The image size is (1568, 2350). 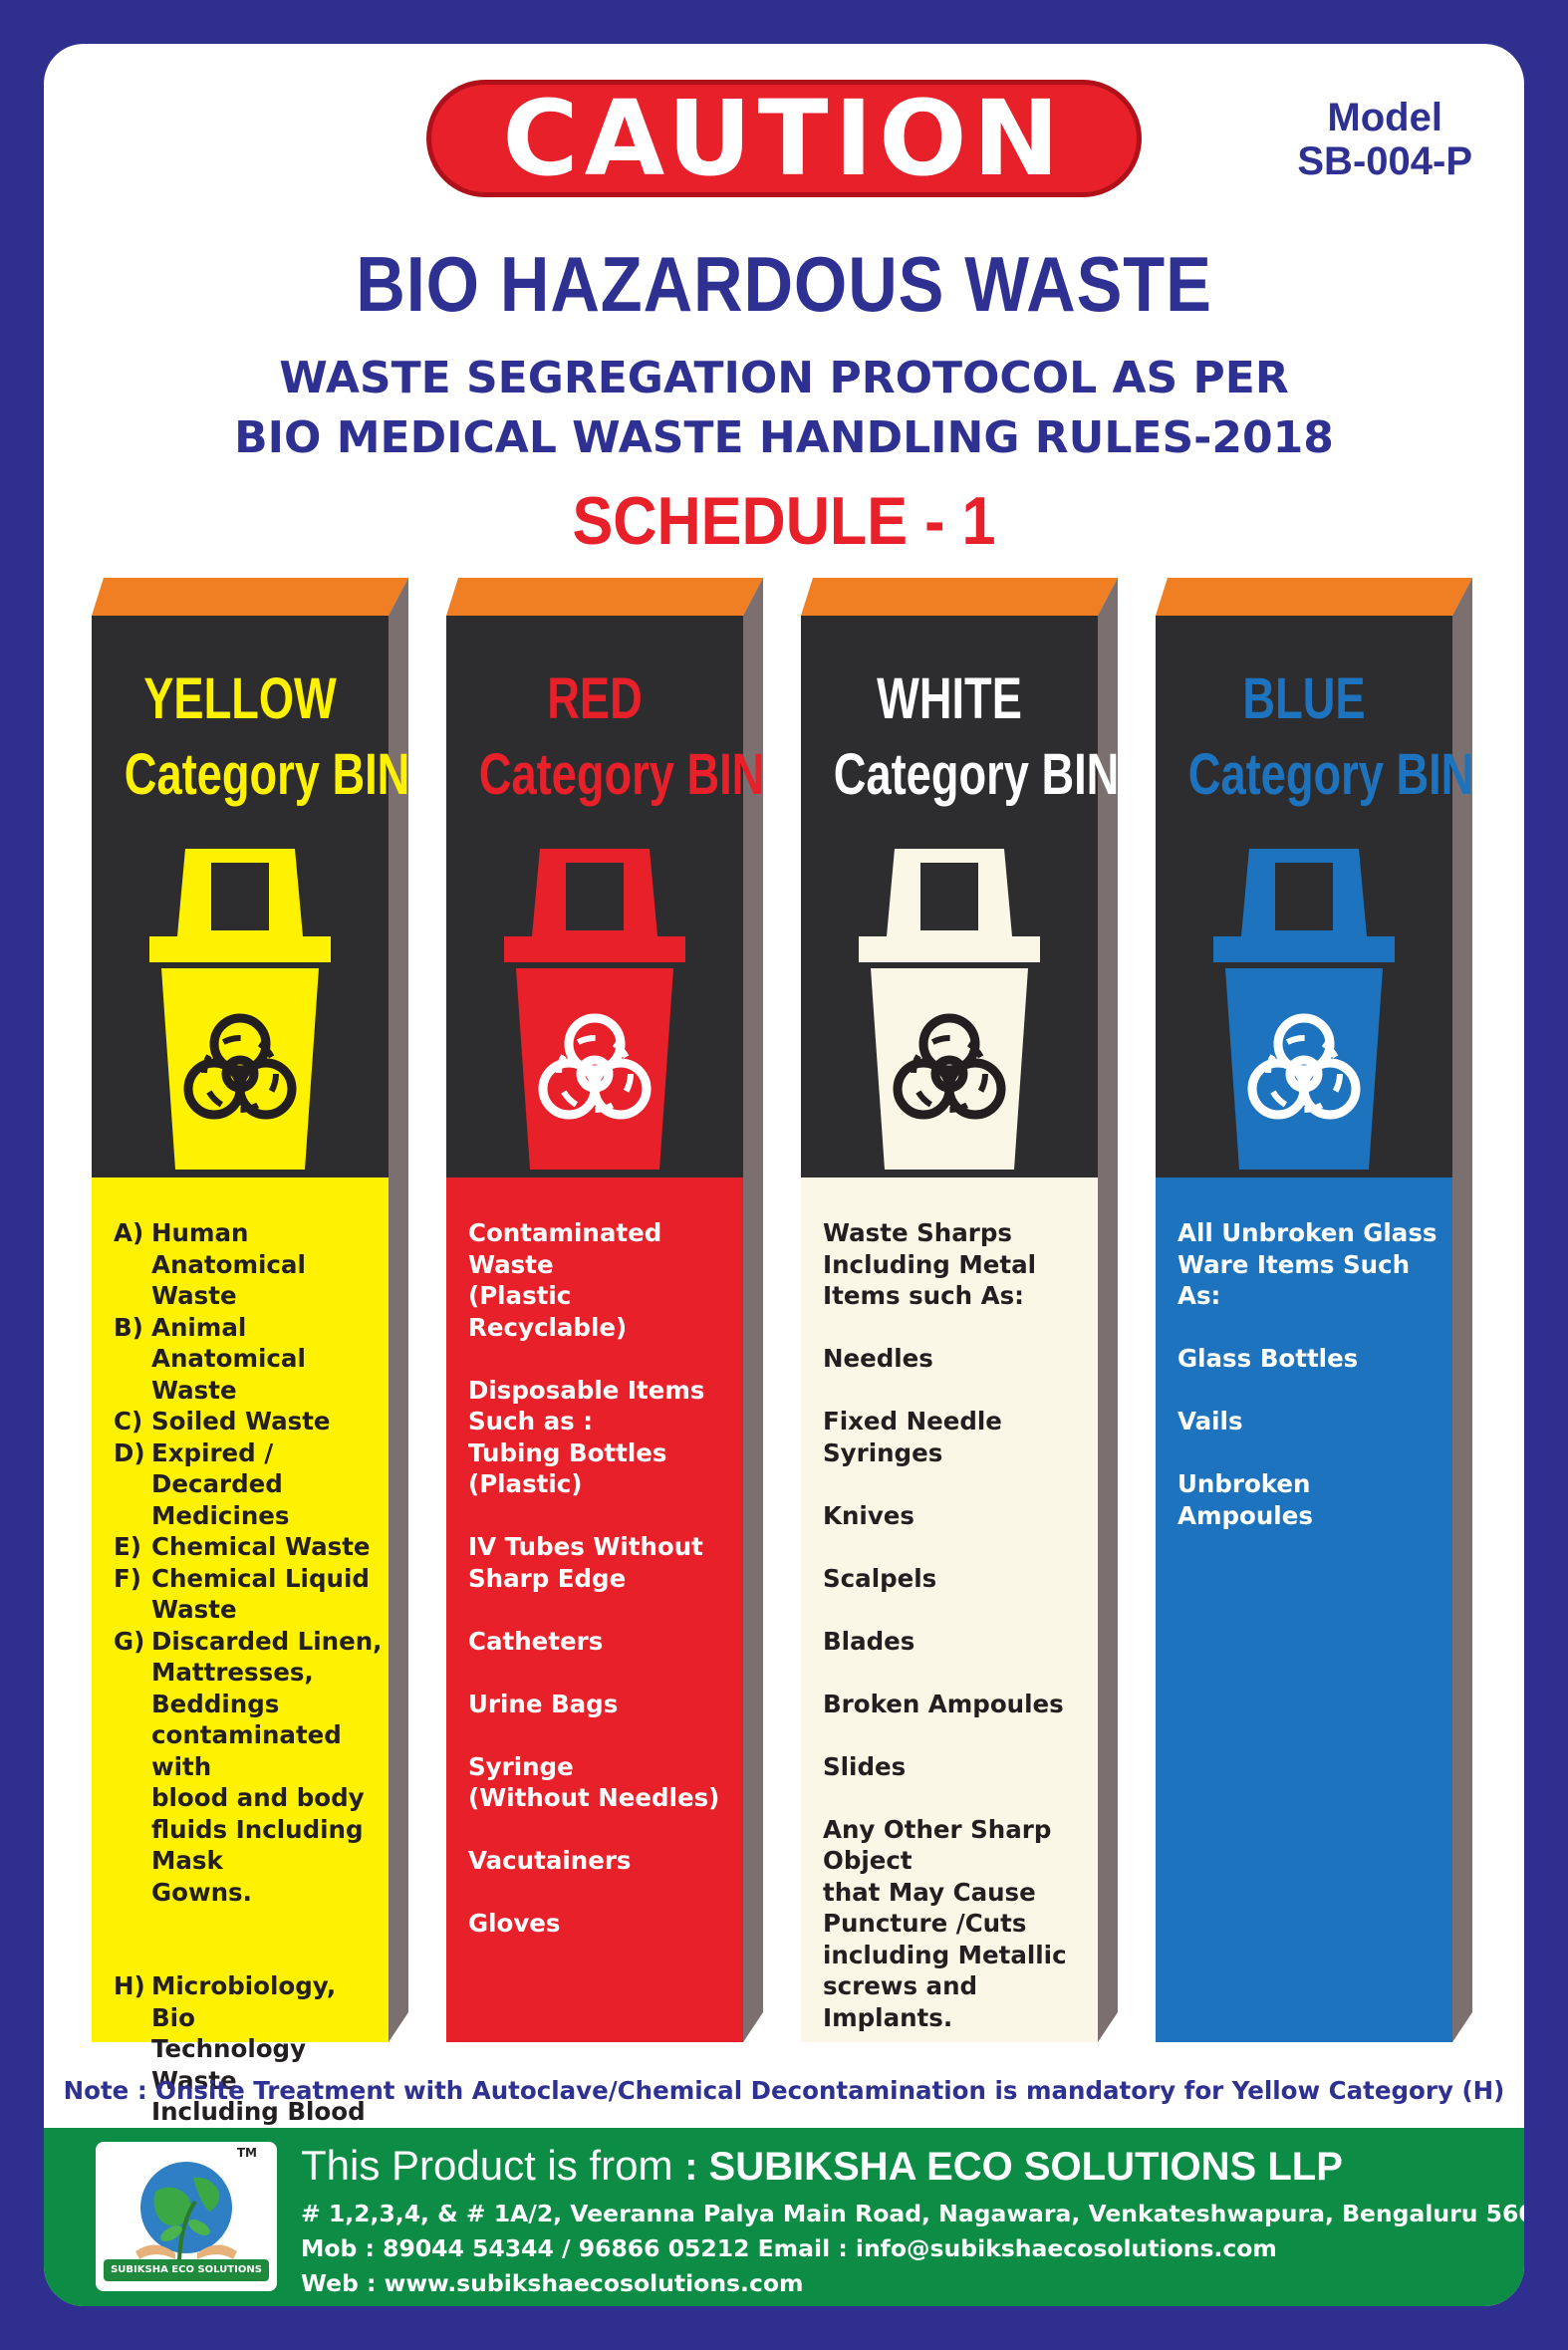 What do you see at coordinates (525, 1483) in the screenshot?
I see `list-item-line: (Plastic)` at bounding box center [525, 1483].